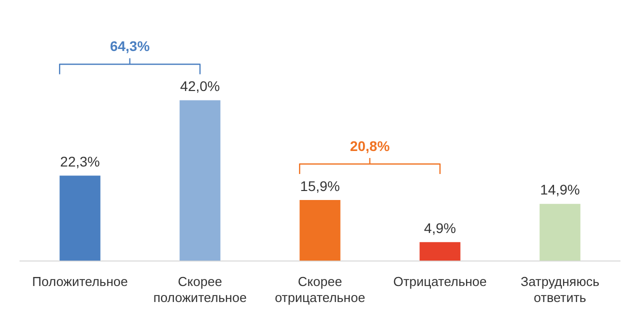 This screenshot has width=640, height=326. Describe the element at coordinates (560, 190) in the screenshot. I see `data-label: 14,9%` at that location.